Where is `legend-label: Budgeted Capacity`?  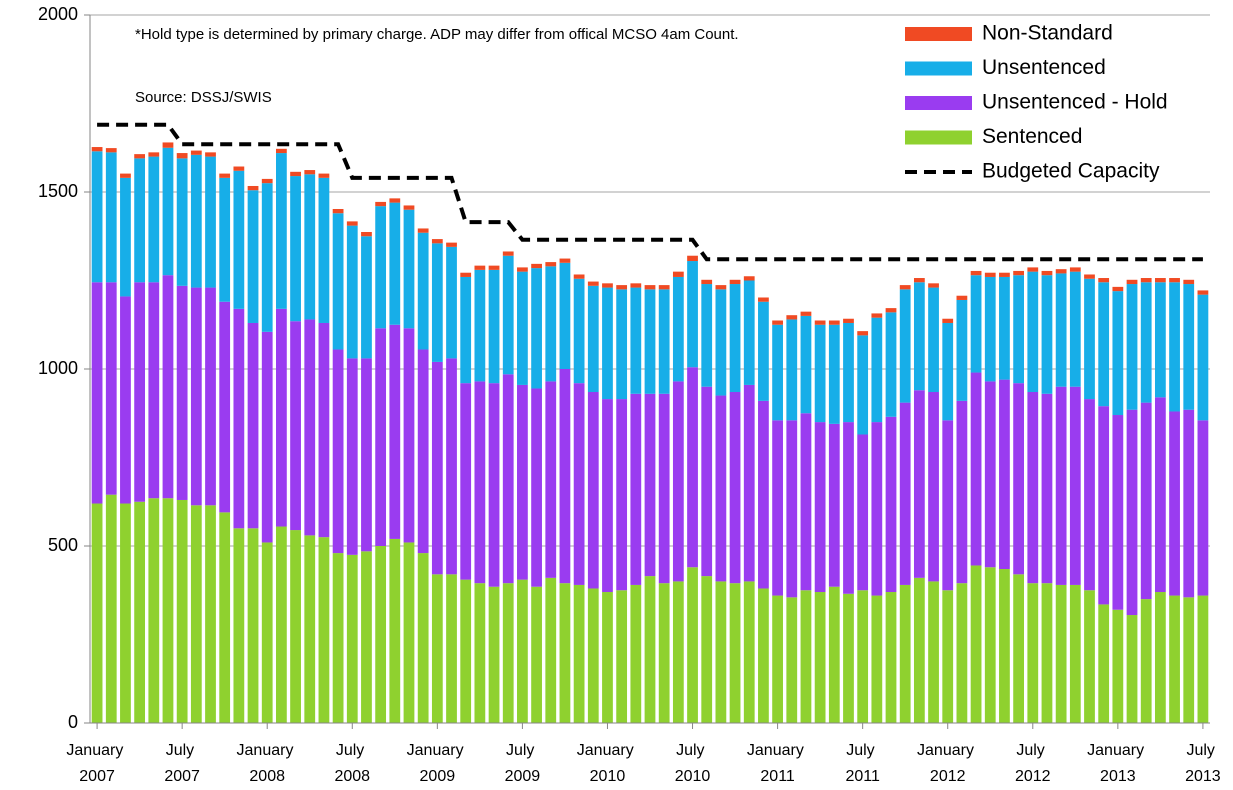
legend-label: Budgeted Capacity is located at coordinates (1071, 171).